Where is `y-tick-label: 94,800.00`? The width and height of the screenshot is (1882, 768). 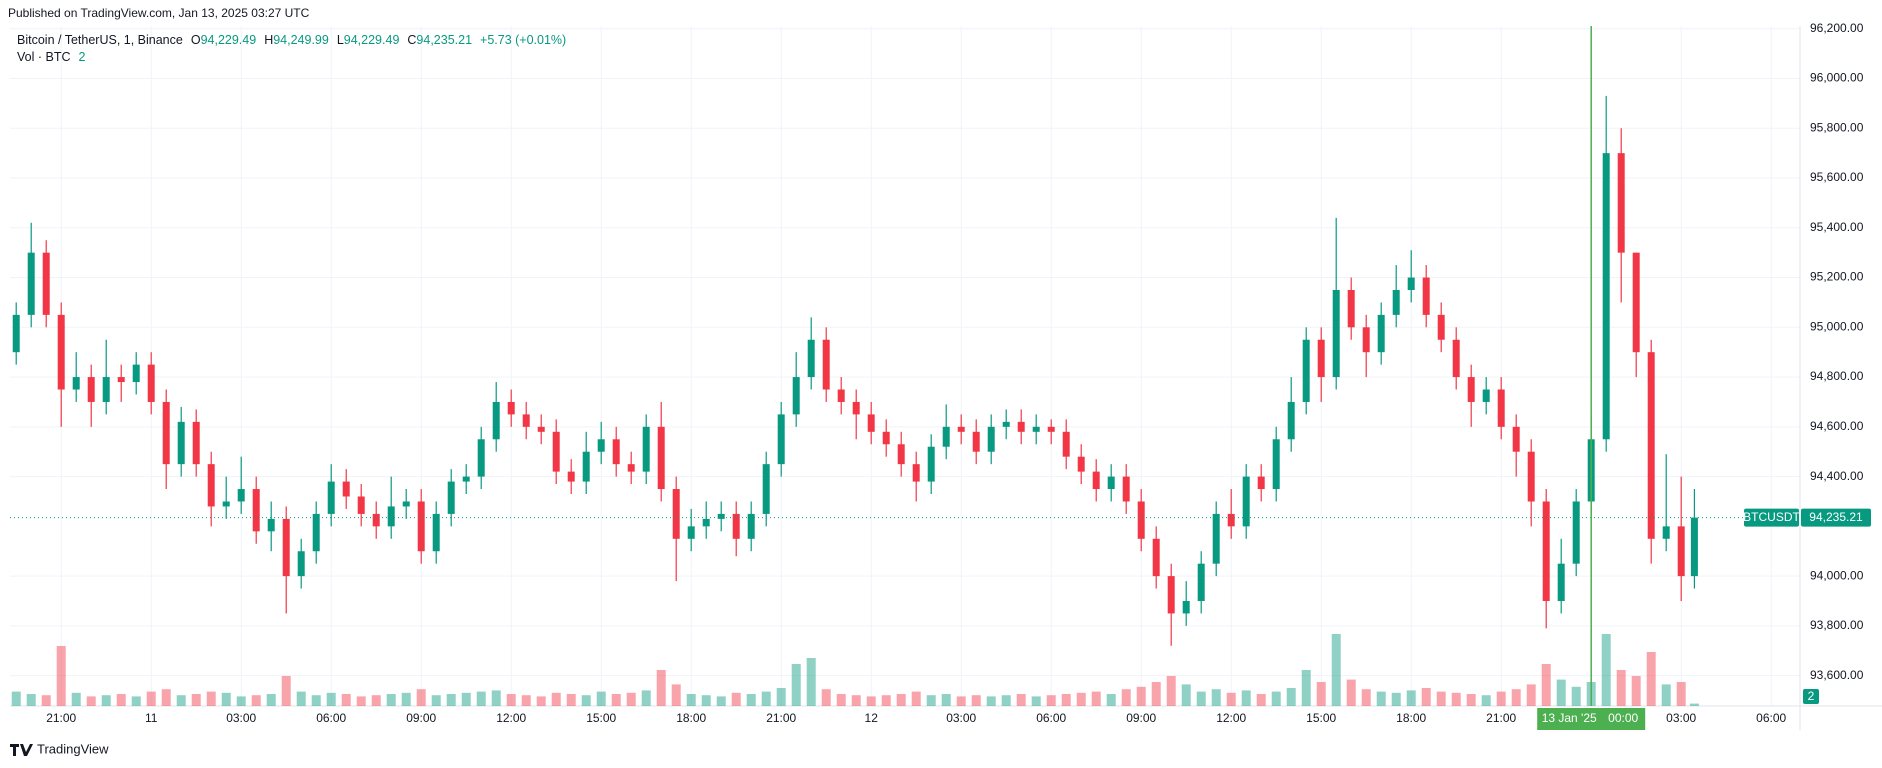
y-tick-label: 94,800.00 is located at coordinates (1837, 376).